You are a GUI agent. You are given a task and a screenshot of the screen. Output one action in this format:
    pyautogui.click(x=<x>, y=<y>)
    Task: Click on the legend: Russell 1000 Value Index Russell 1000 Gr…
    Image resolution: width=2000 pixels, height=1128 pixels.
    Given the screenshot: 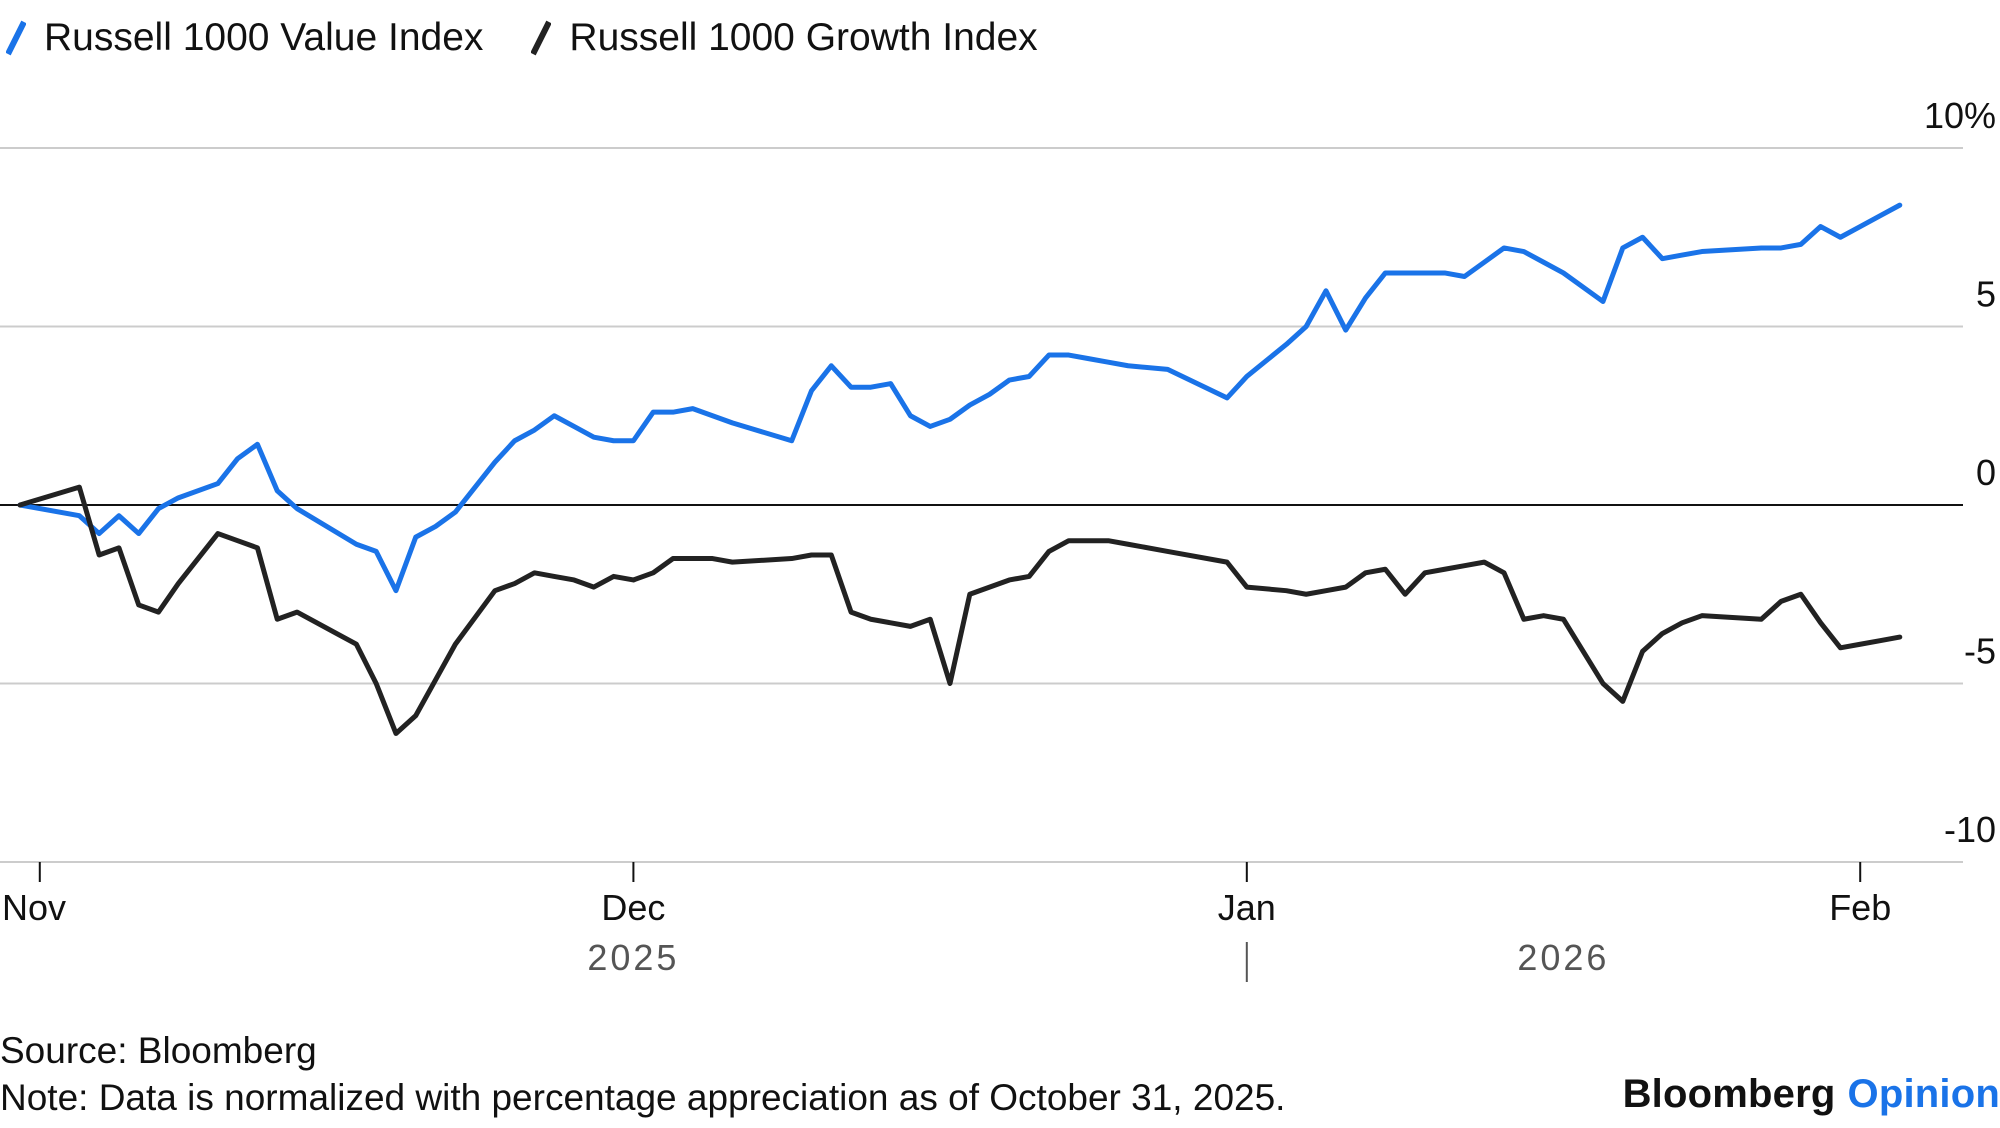 What is the action you would take?
    pyautogui.click(x=540, y=38)
    